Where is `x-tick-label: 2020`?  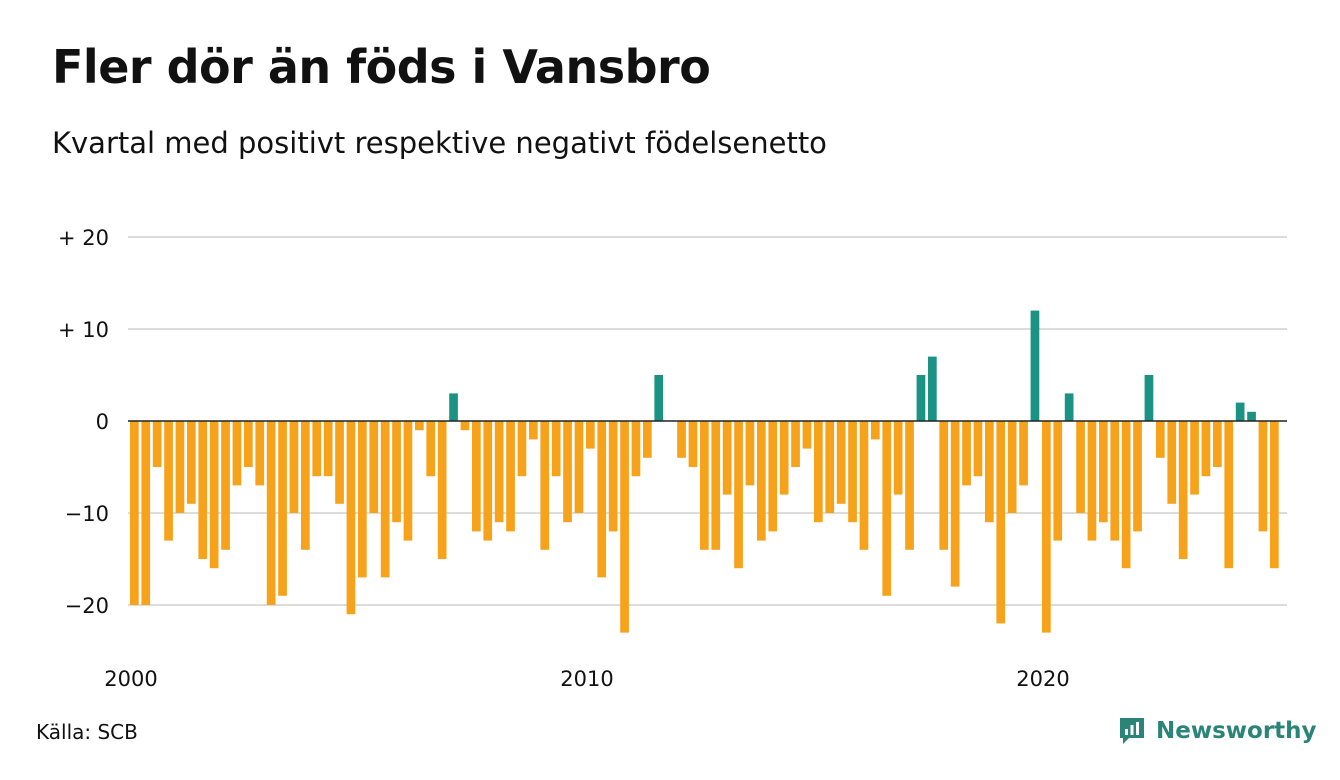
x-tick-label: 2020 is located at coordinates (1042, 679).